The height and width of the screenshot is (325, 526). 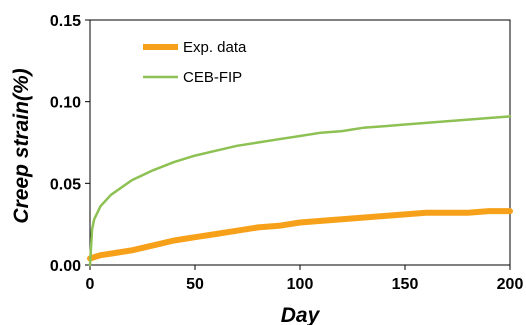 What do you see at coordinates (65, 184) in the screenshot?
I see `y-tick-label: 0.05` at bounding box center [65, 184].